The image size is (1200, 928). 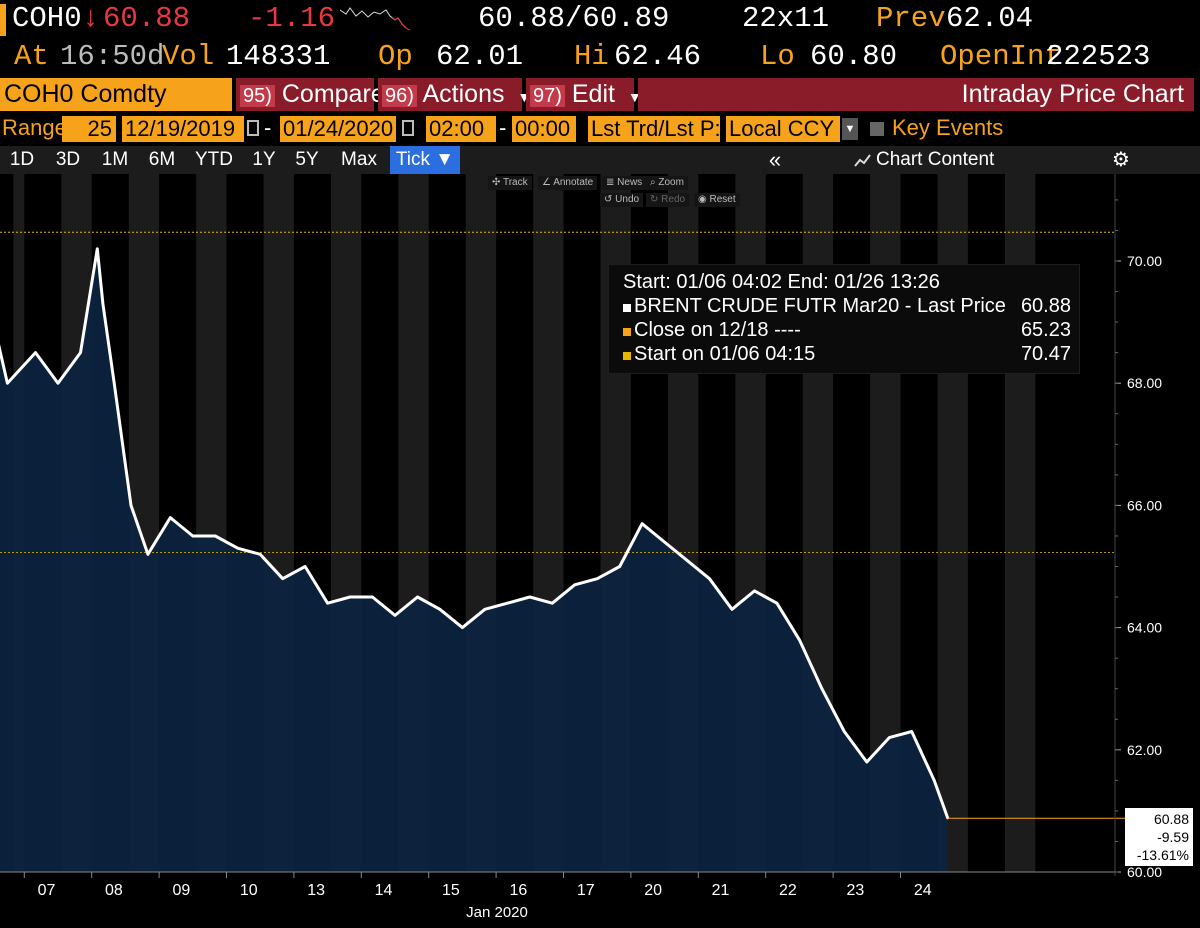 I want to click on close-swatch, so click(x=627, y=332).